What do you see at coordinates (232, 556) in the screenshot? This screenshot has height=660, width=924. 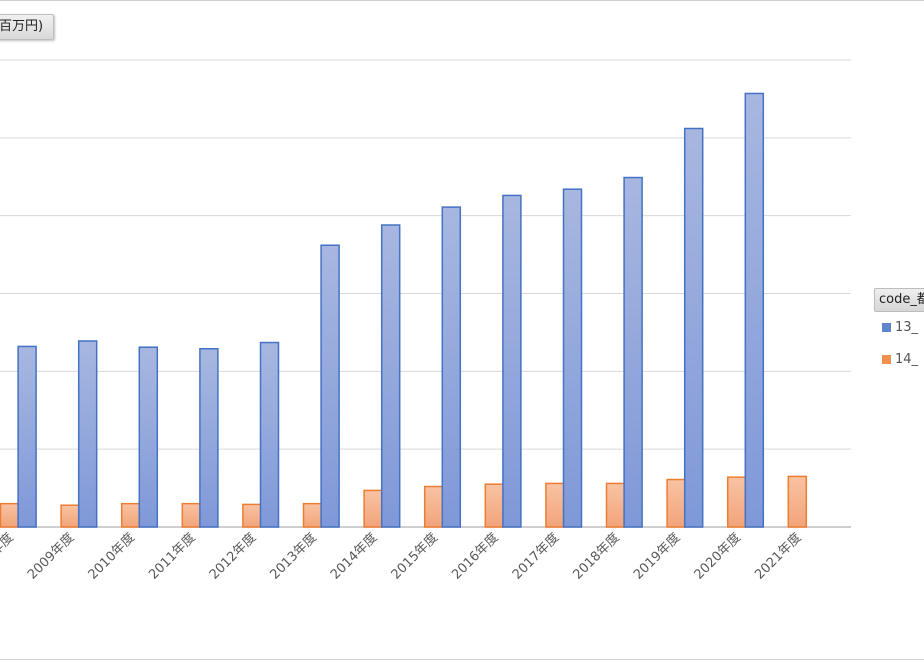 I see `x-tick-label: 2012年度` at bounding box center [232, 556].